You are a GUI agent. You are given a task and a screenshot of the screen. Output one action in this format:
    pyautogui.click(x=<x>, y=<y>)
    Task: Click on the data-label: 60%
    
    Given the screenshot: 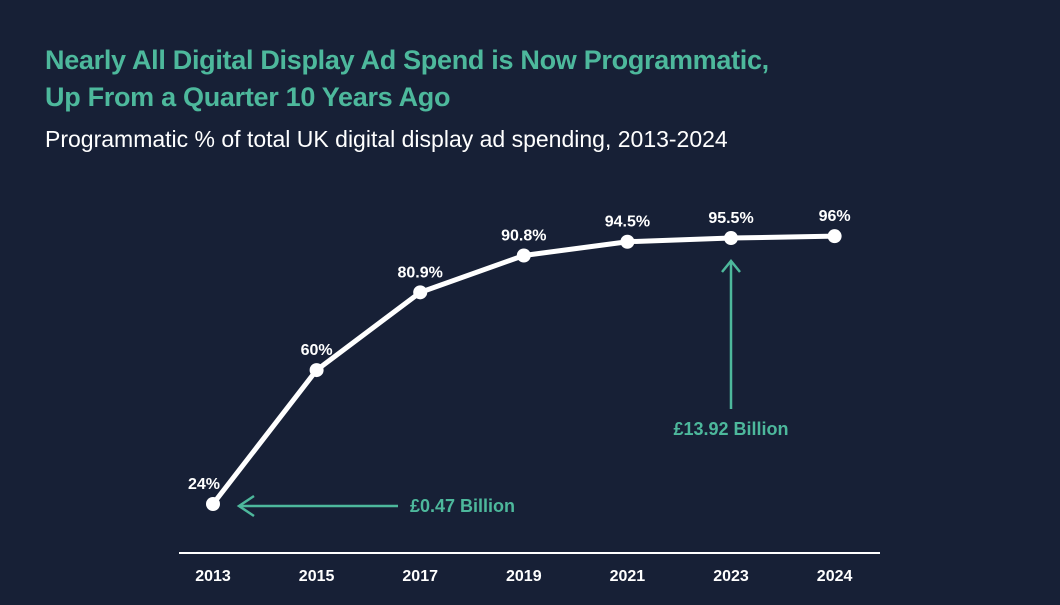 What is the action you would take?
    pyautogui.click(x=317, y=350)
    